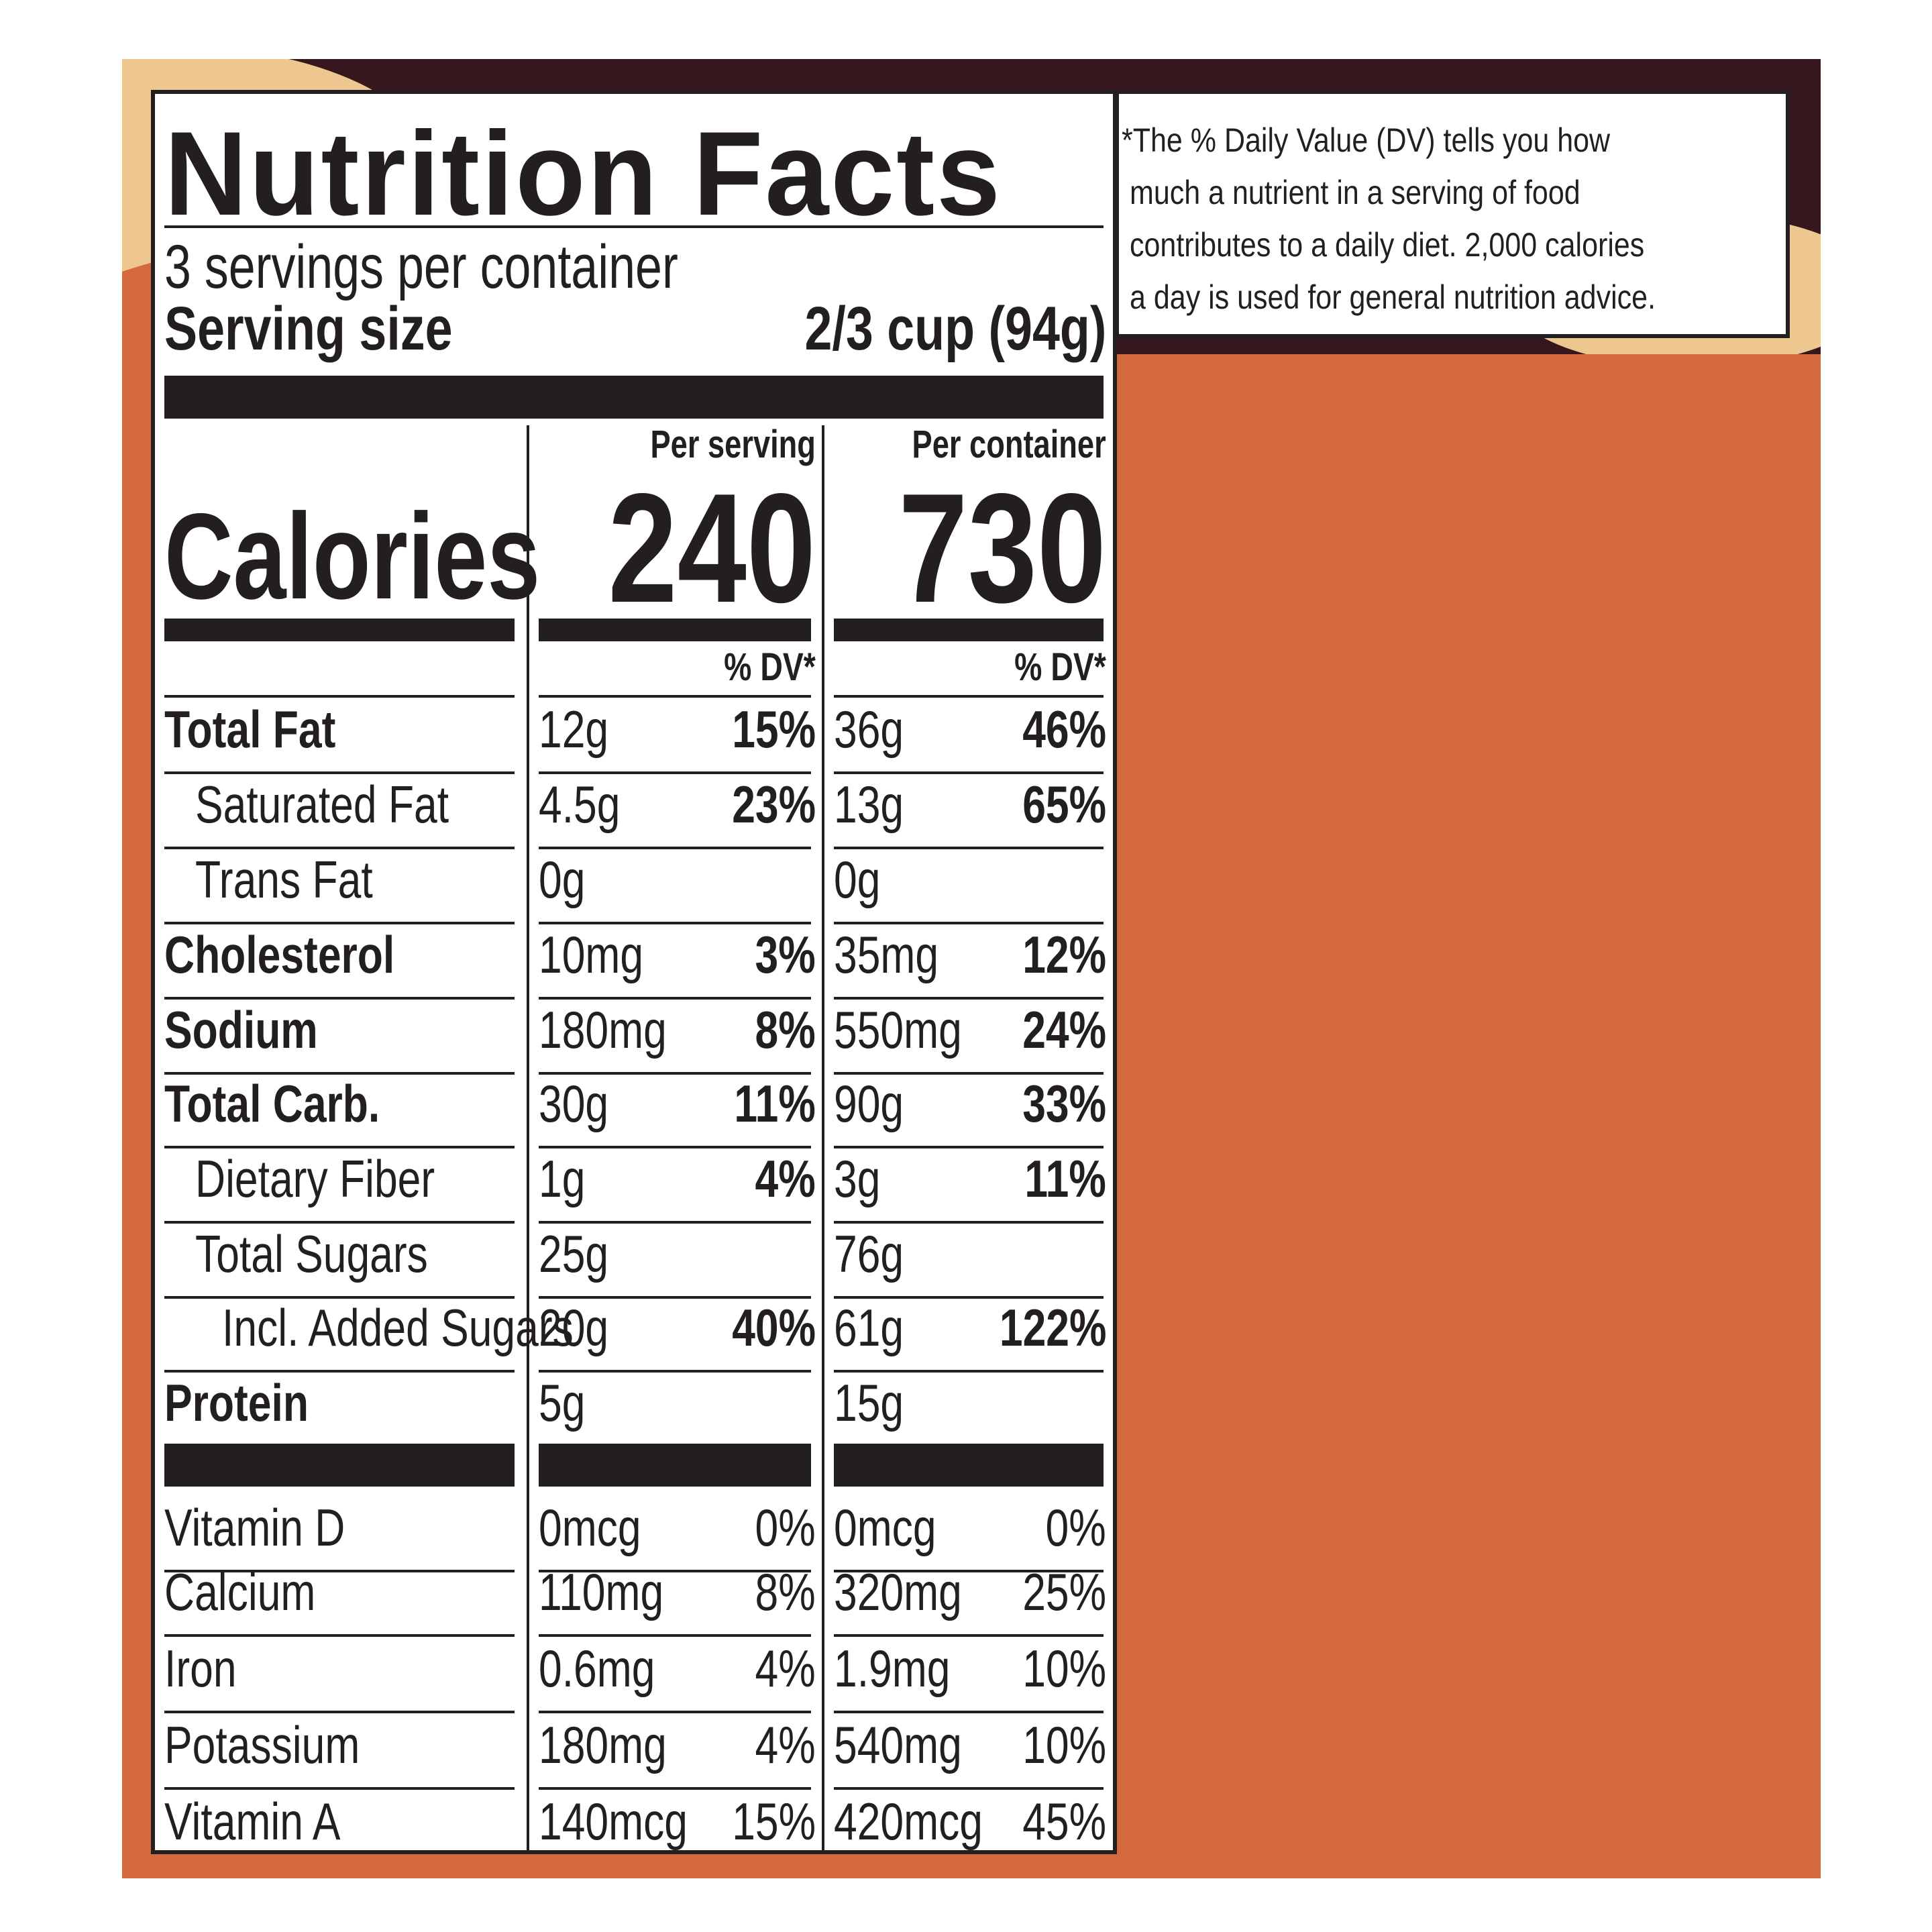 The height and width of the screenshot is (1932, 1932). Describe the element at coordinates (279, 954) in the screenshot. I see `nutrient-name: Cholesterol` at that location.